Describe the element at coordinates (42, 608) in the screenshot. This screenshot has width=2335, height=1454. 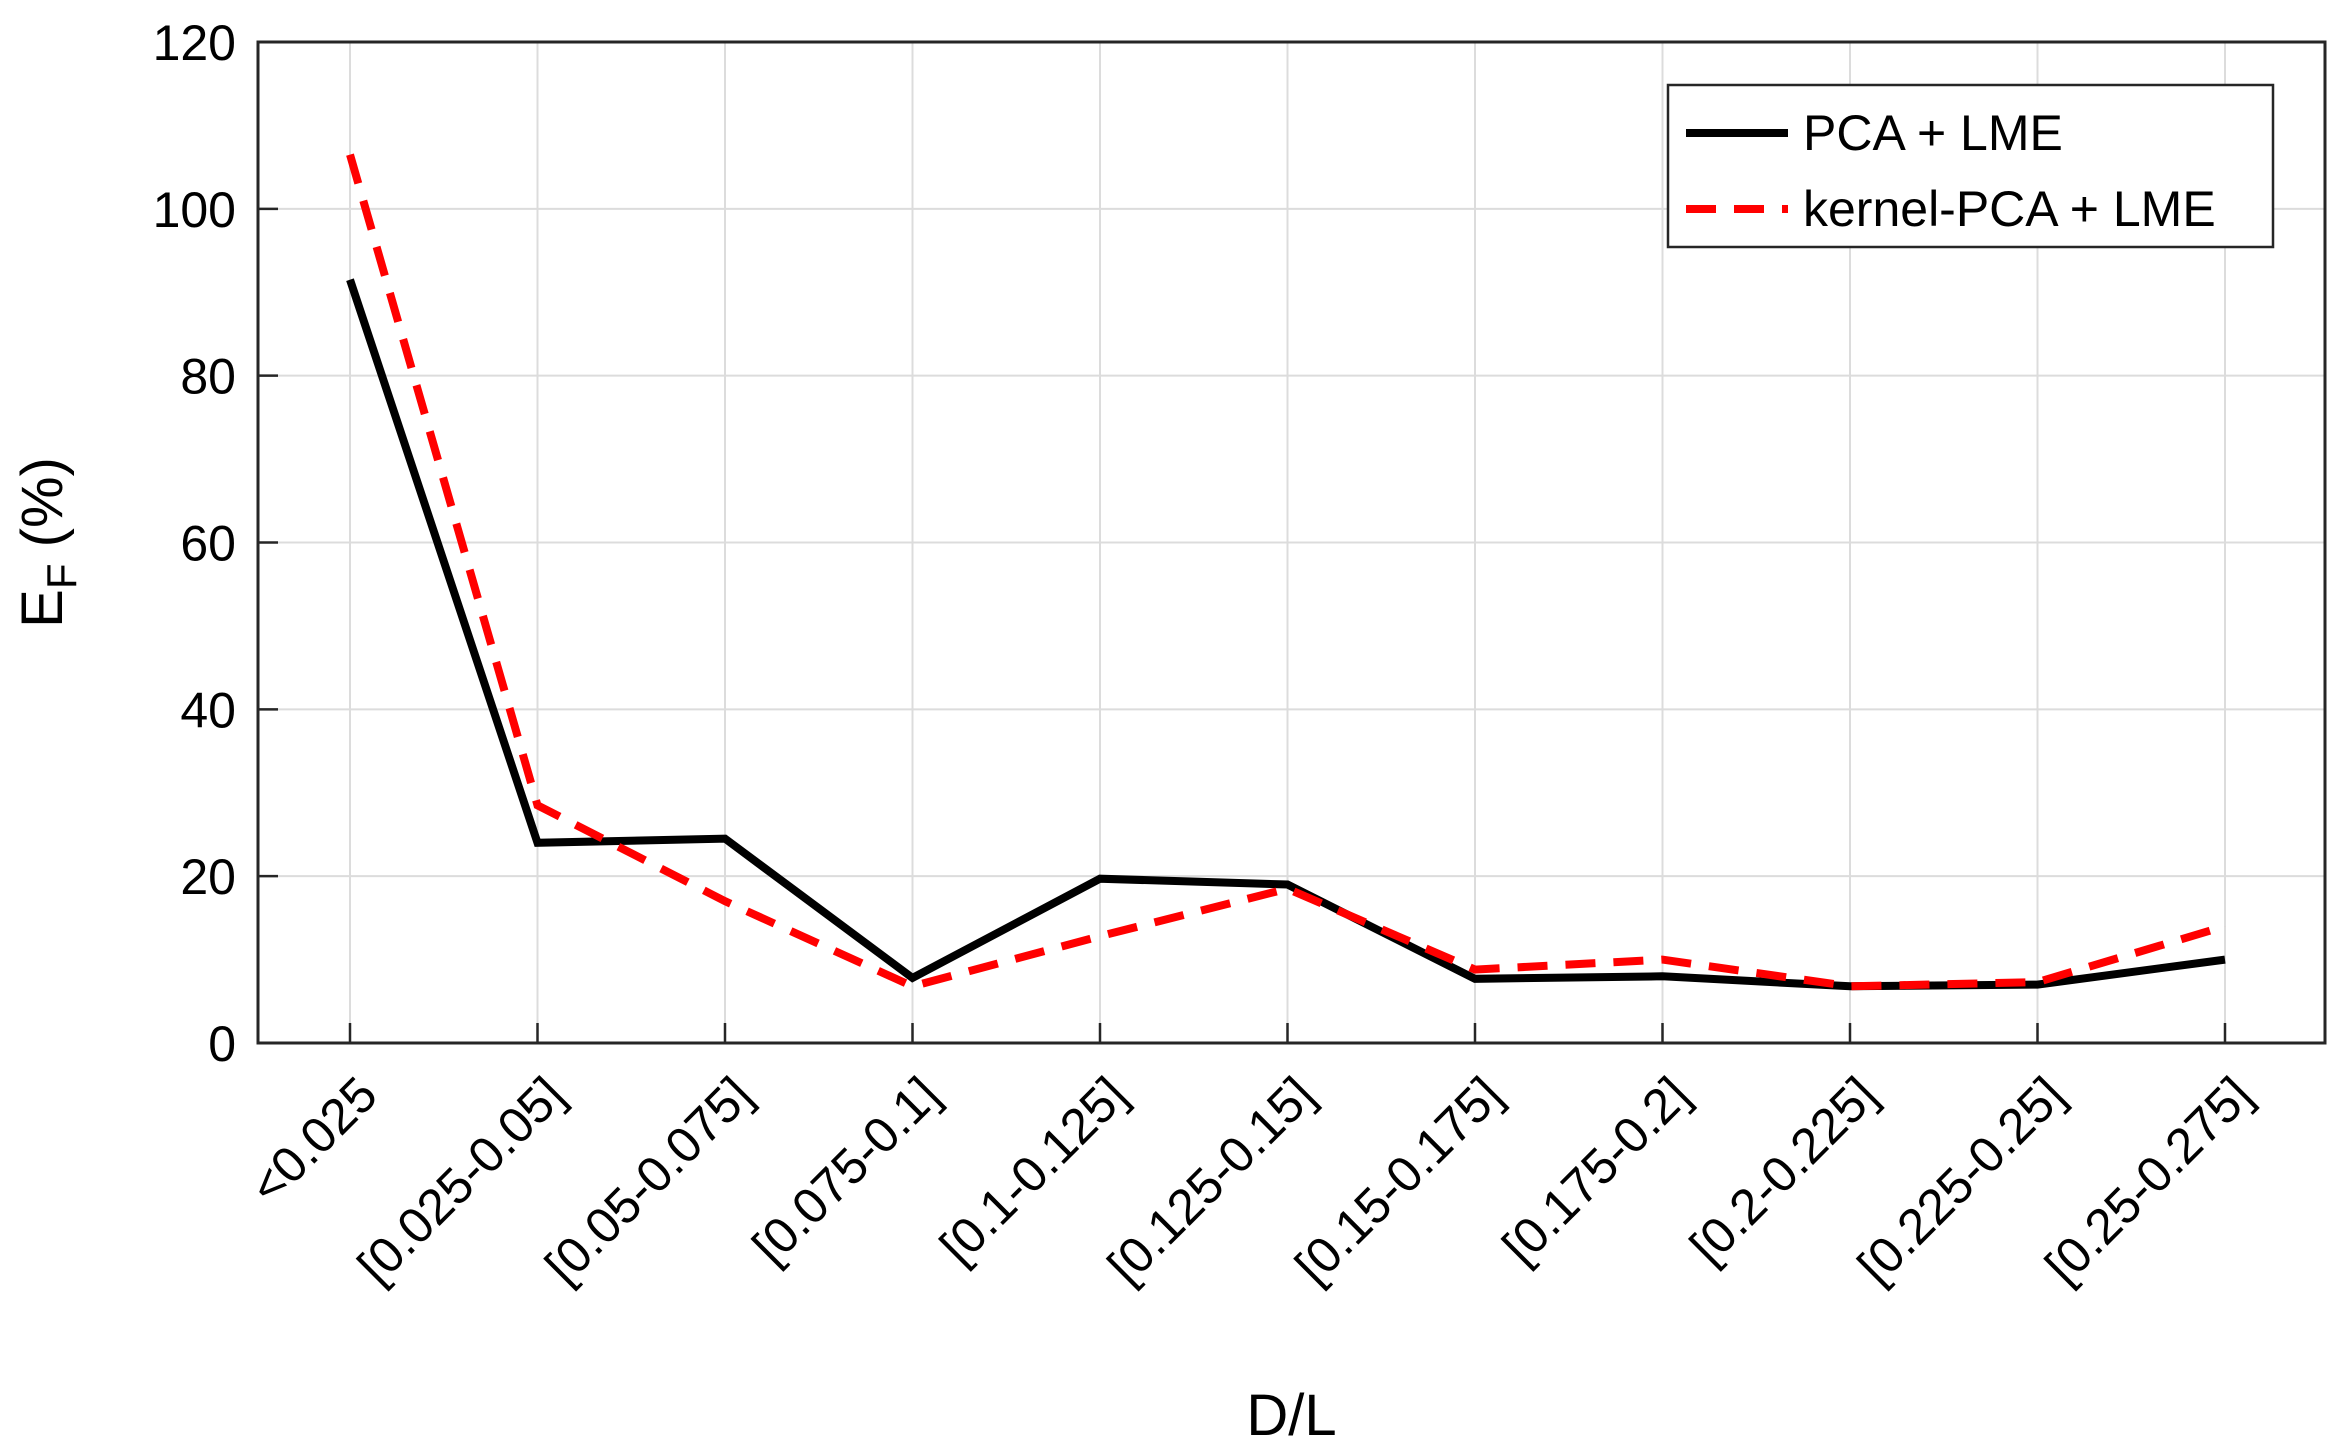
I see `y-axis-label-main: E` at that location.